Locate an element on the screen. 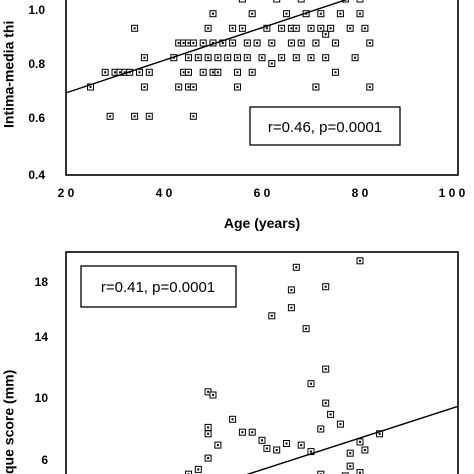  y-tick-label: 1.0 is located at coordinates (36, 10).